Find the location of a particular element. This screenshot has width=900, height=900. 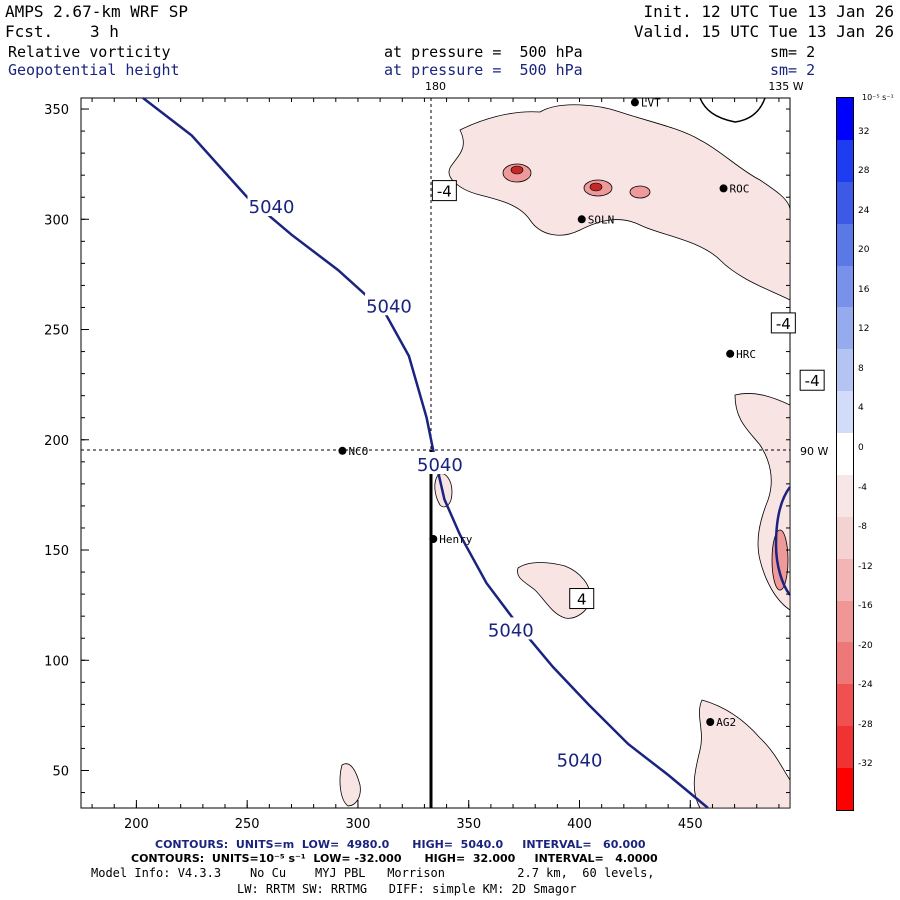

station-label-soln: SOLN is located at coordinates (601, 219).